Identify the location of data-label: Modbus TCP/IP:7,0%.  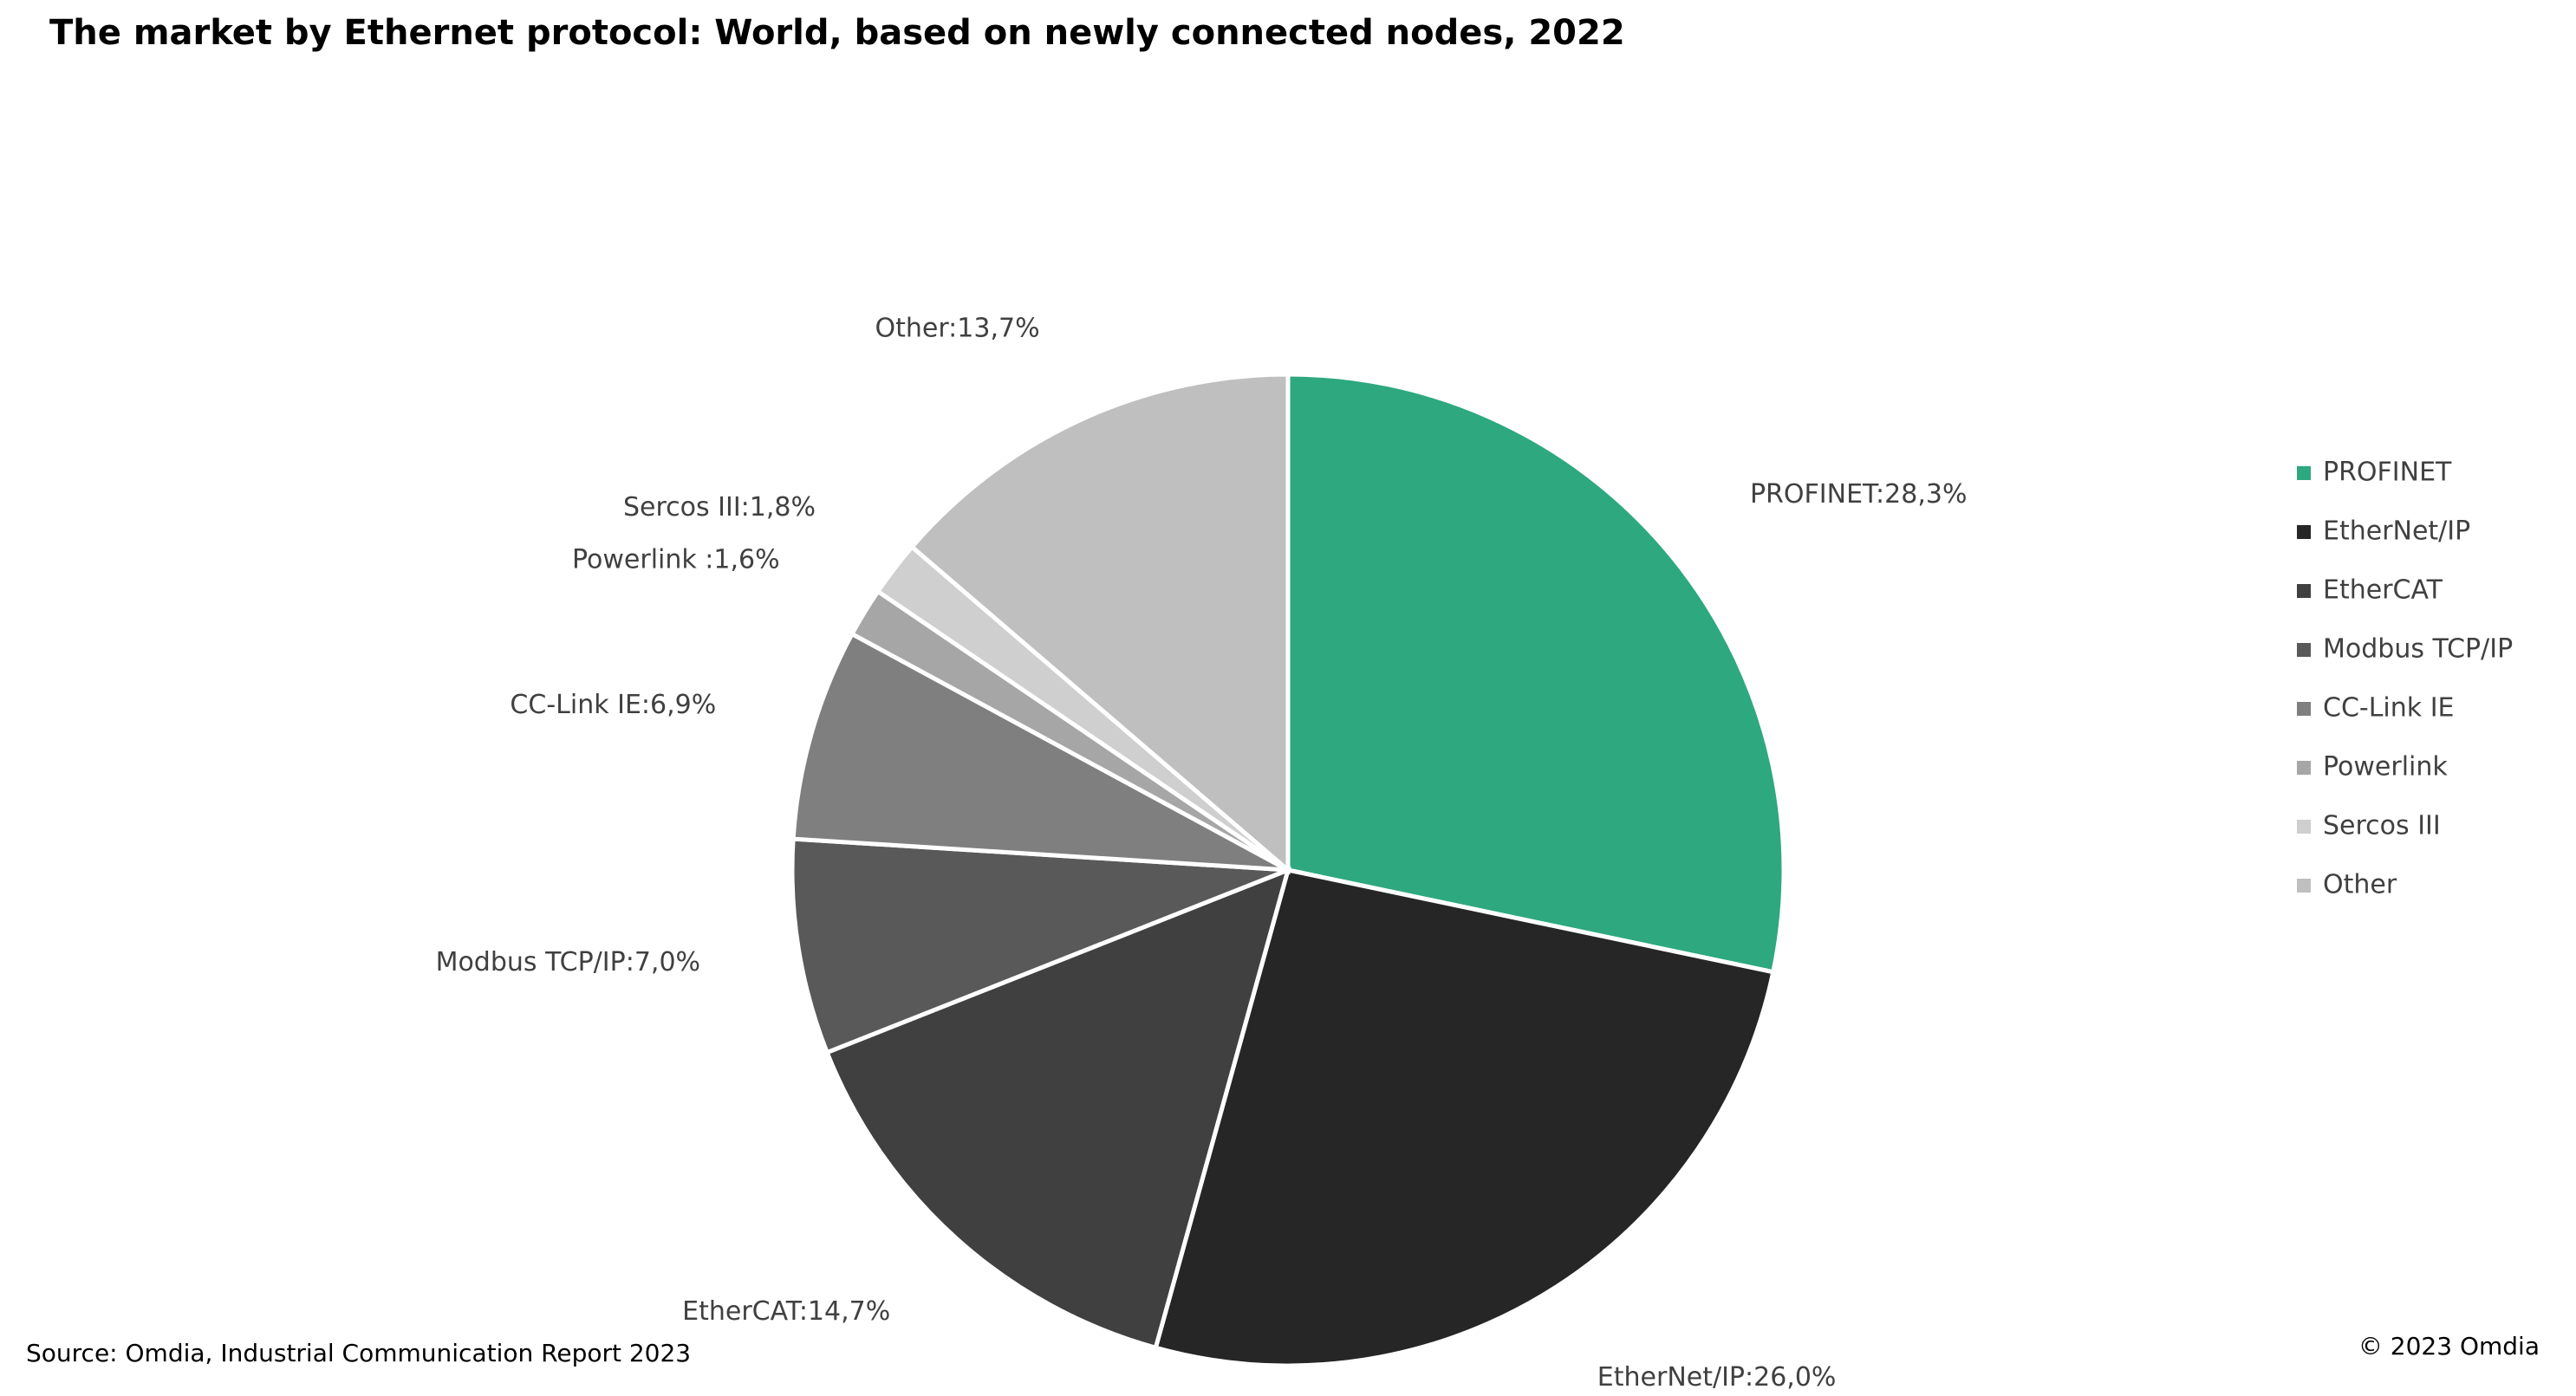
(568, 962).